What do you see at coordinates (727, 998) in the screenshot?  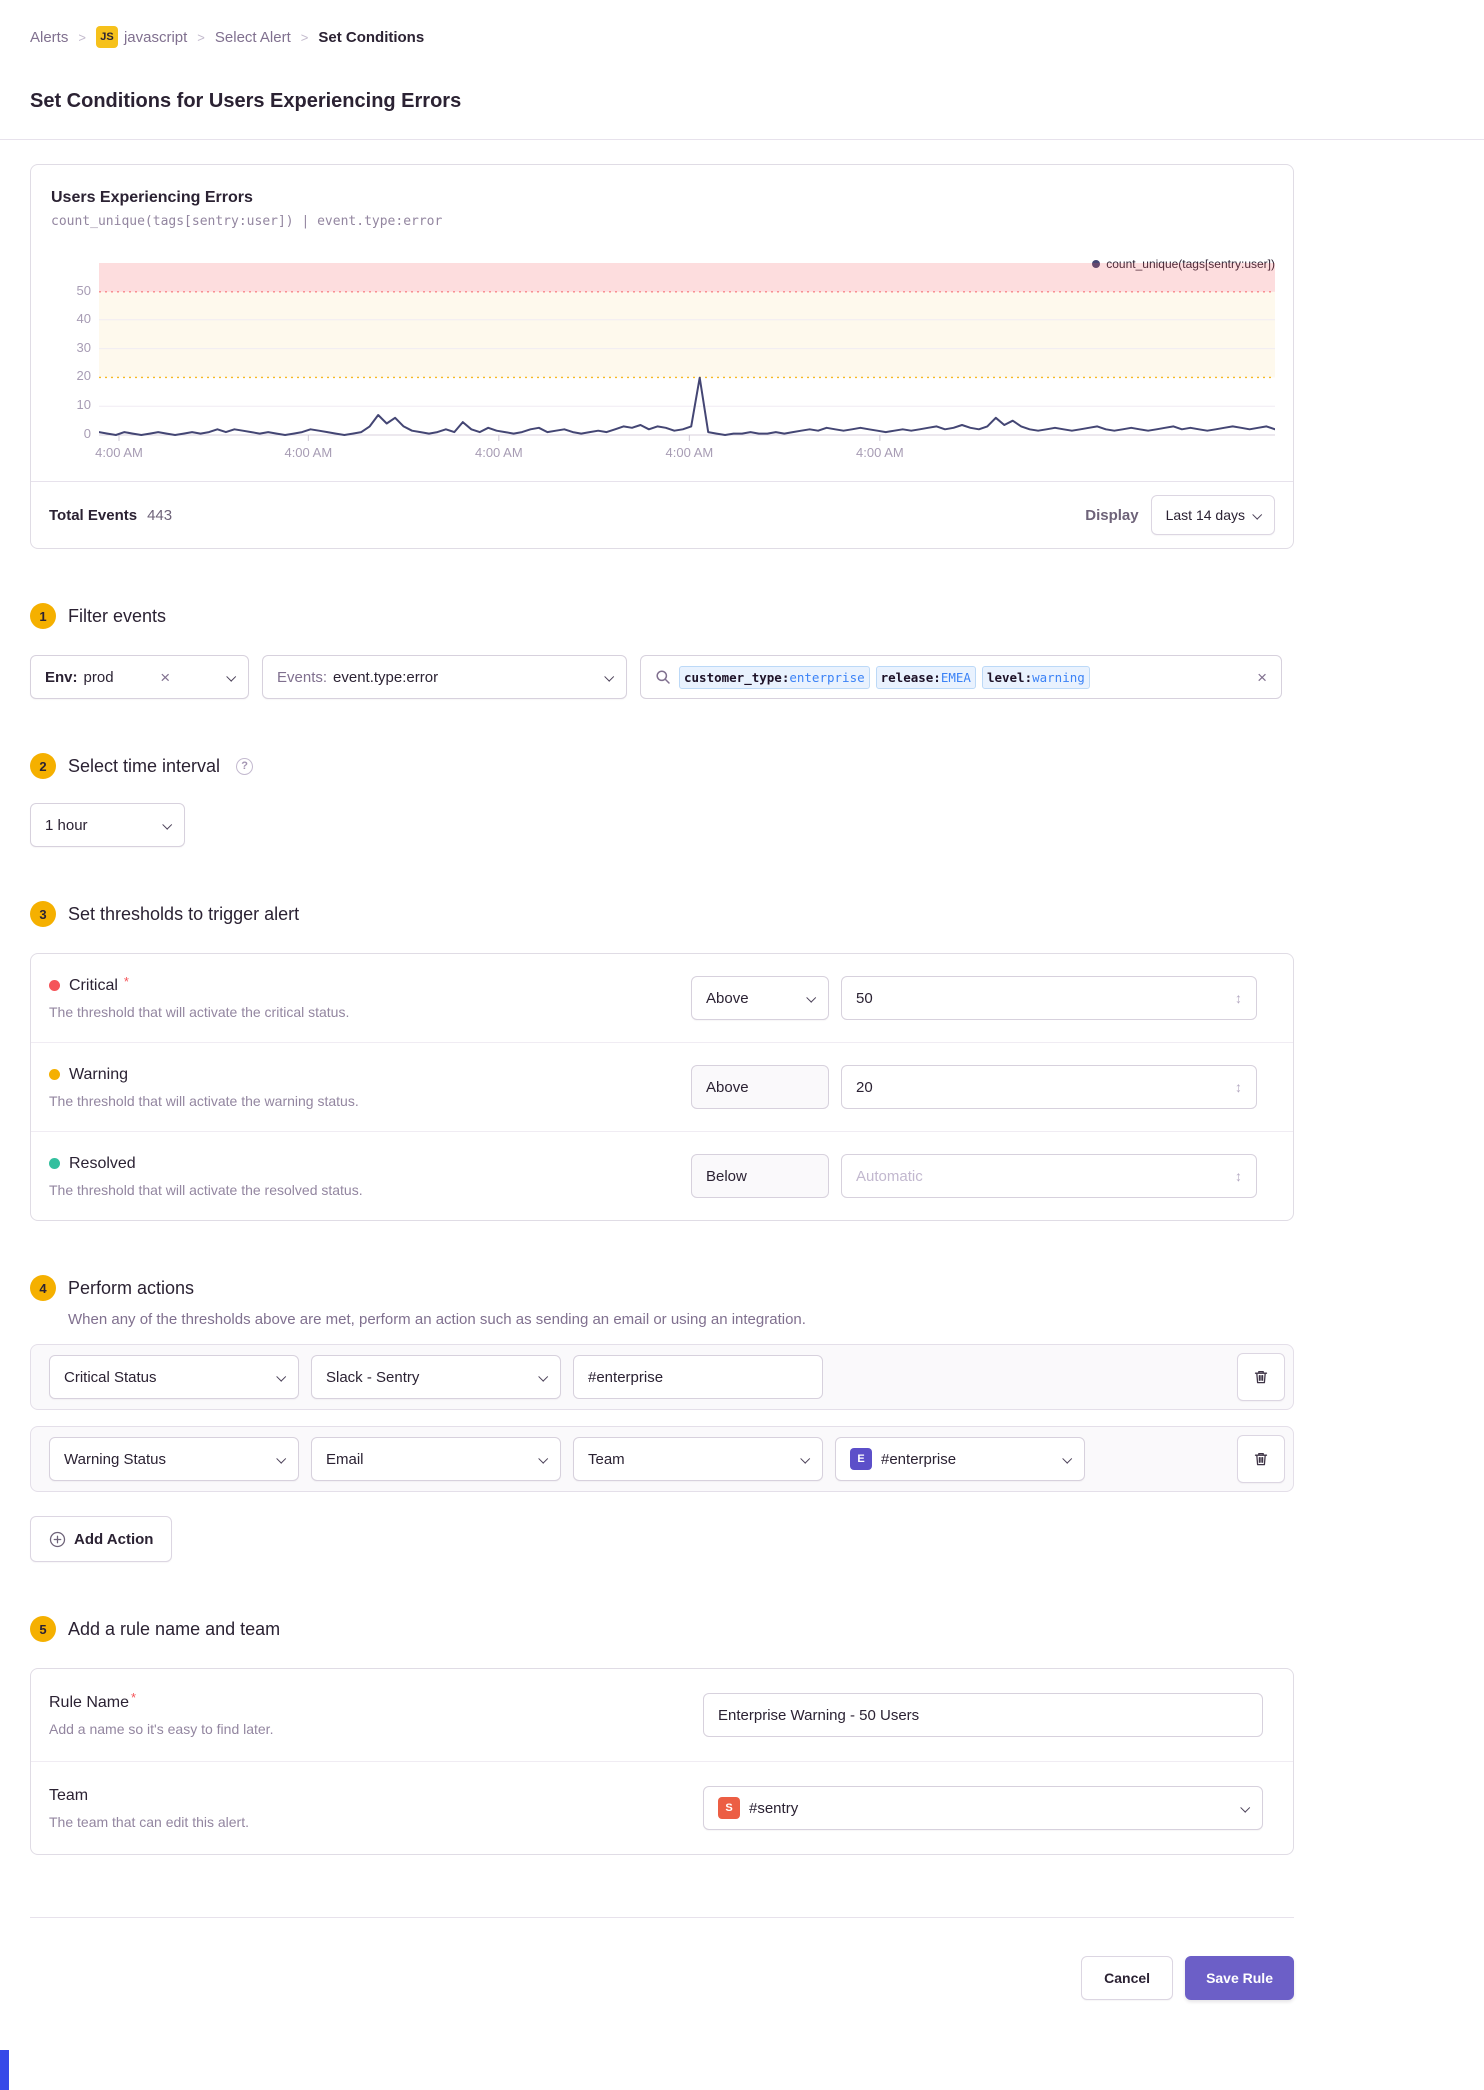 I see `critical-comparator-value: Above` at bounding box center [727, 998].